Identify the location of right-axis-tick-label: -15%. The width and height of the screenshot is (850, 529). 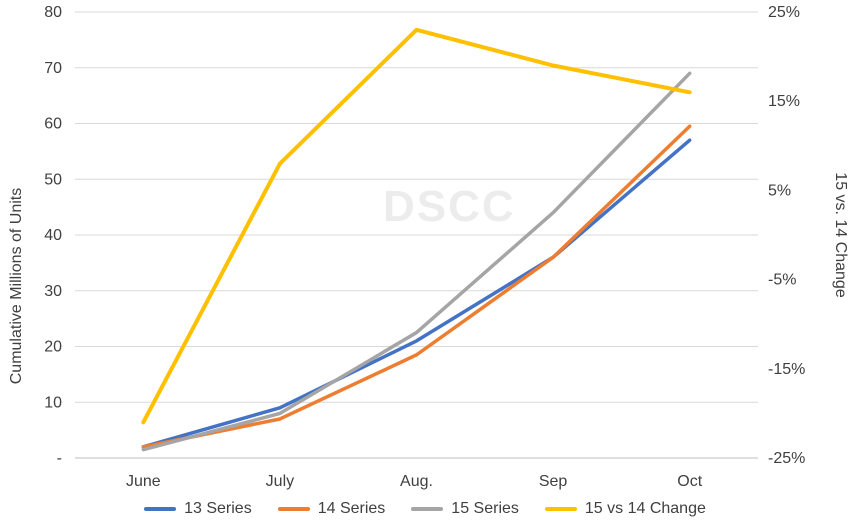
(786, 369).